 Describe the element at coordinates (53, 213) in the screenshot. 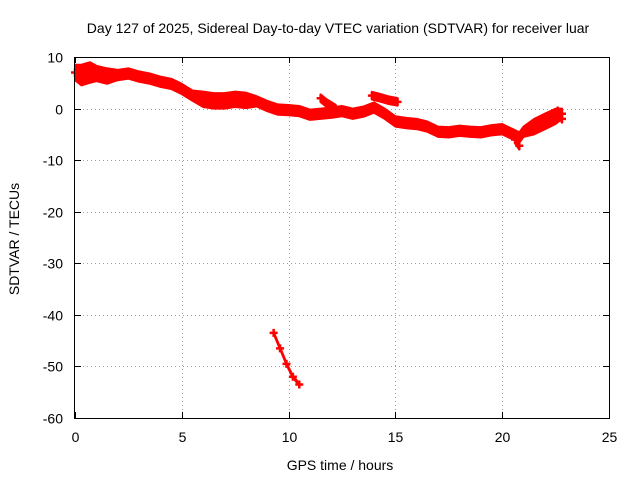

I see `y-tick-label: -20` at that location.